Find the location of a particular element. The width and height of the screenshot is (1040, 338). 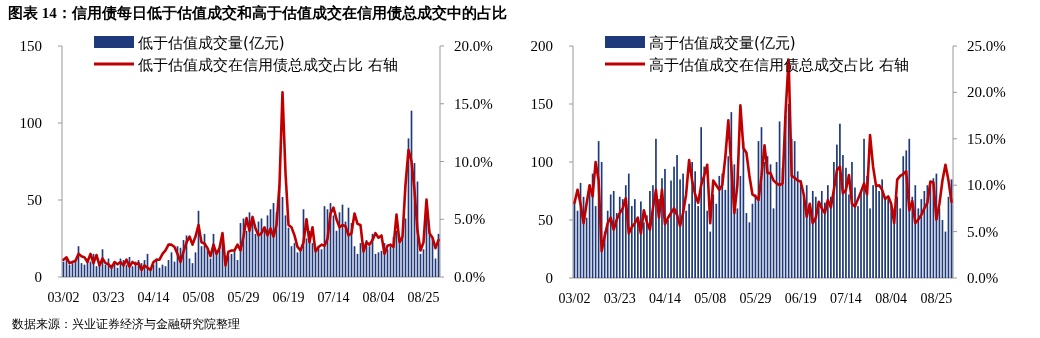

chart-title: 图表 14：信用债每日低于估值成交和高于估值成交在信用债总成交中的占比 is located at coordinates (257, 12).